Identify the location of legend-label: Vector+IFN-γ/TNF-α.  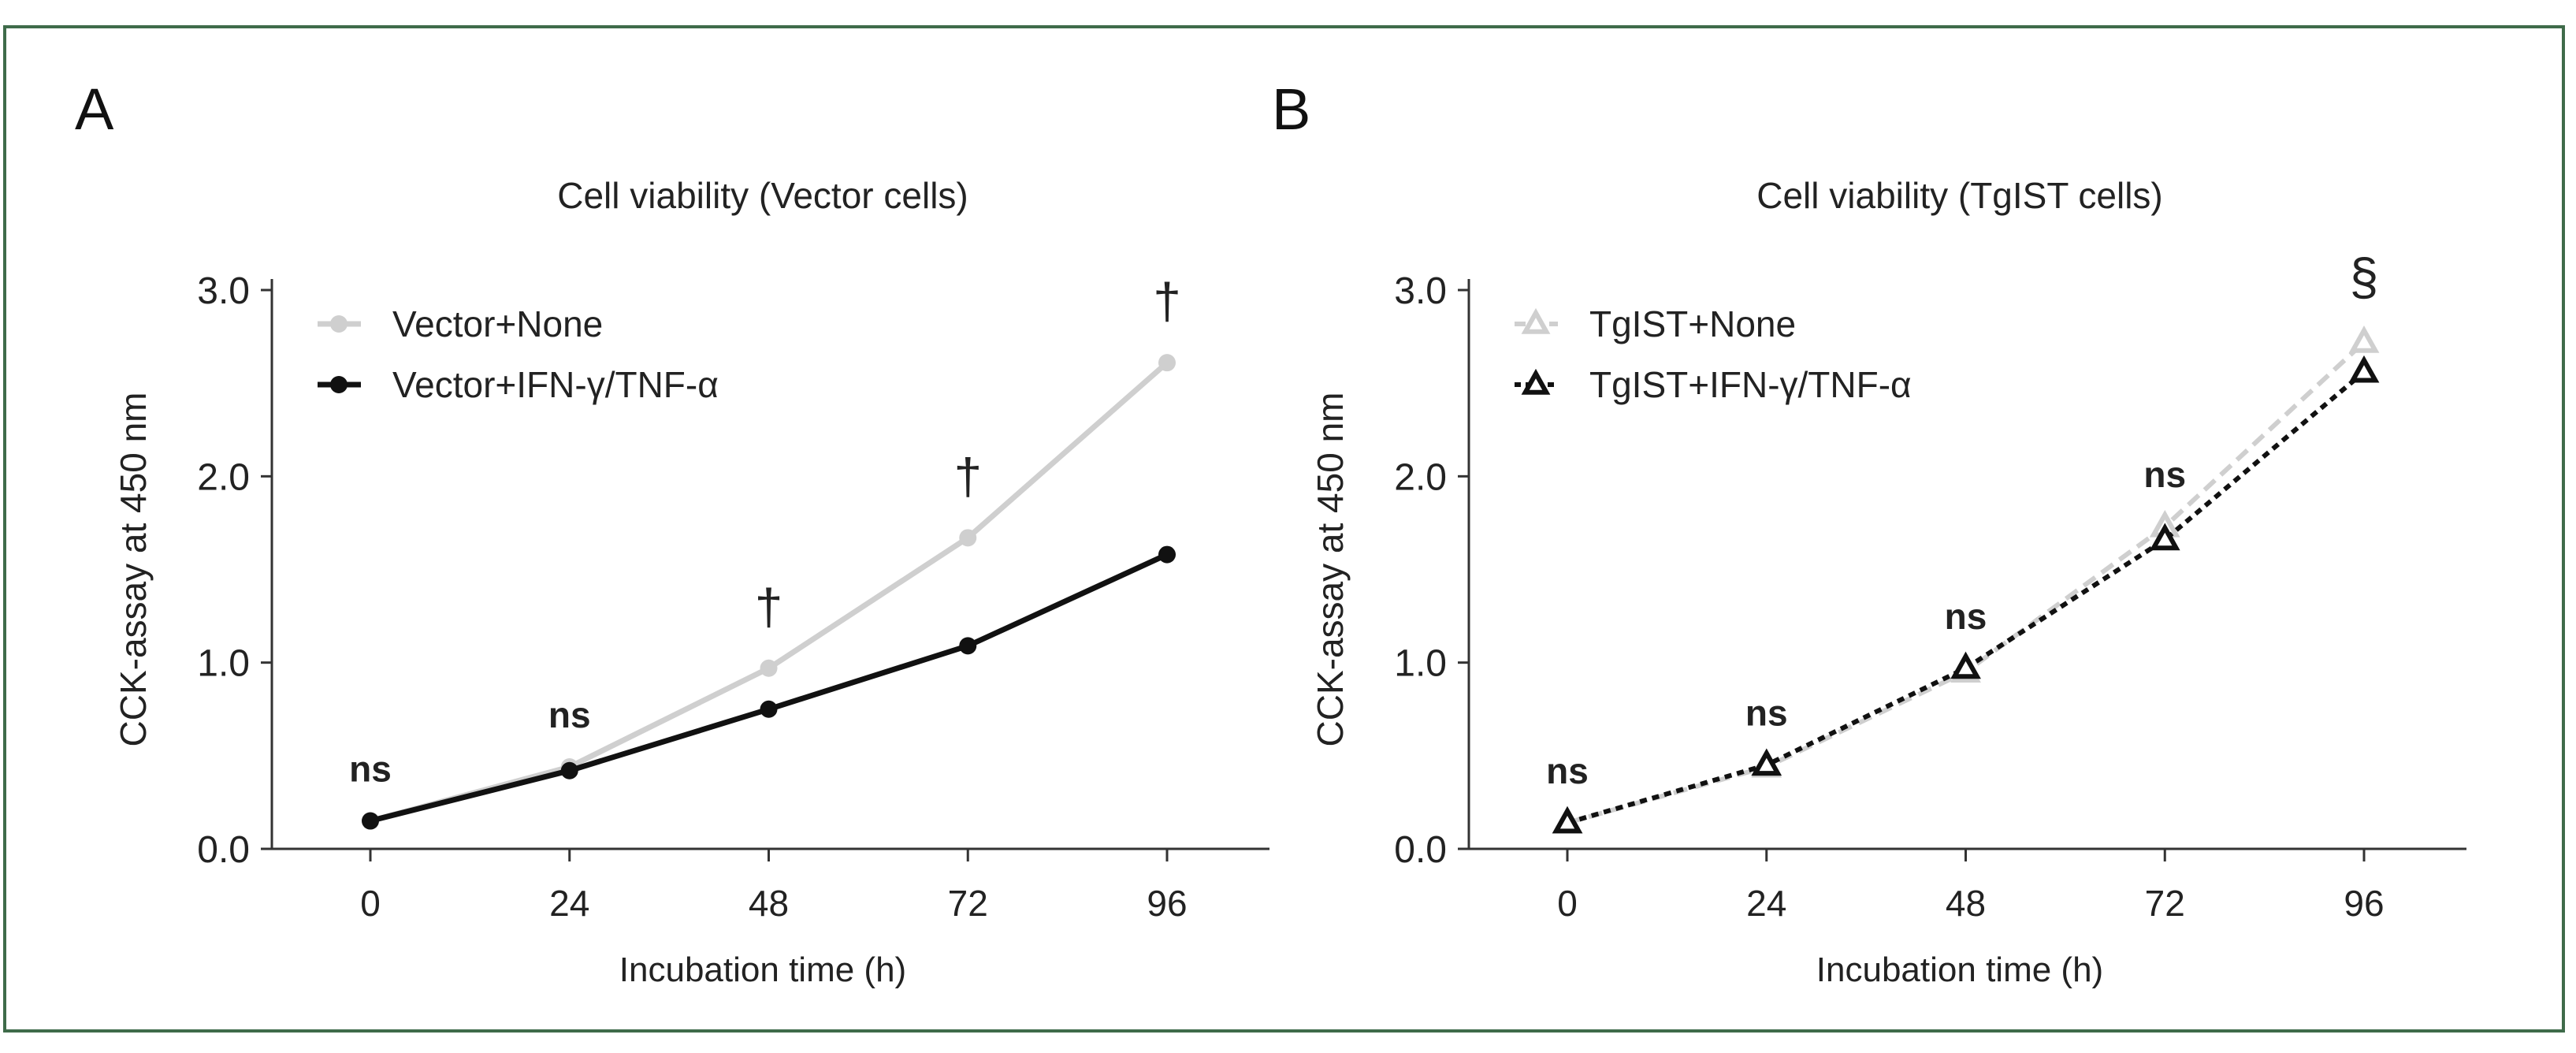
(555, 385).